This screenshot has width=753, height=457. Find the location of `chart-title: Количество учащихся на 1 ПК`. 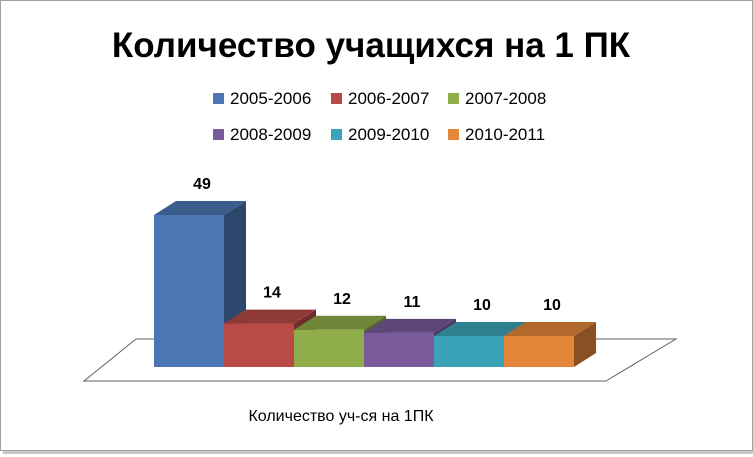

chart-title: Количество учащихся на 1 ПК is located at coordinates (371, 45).